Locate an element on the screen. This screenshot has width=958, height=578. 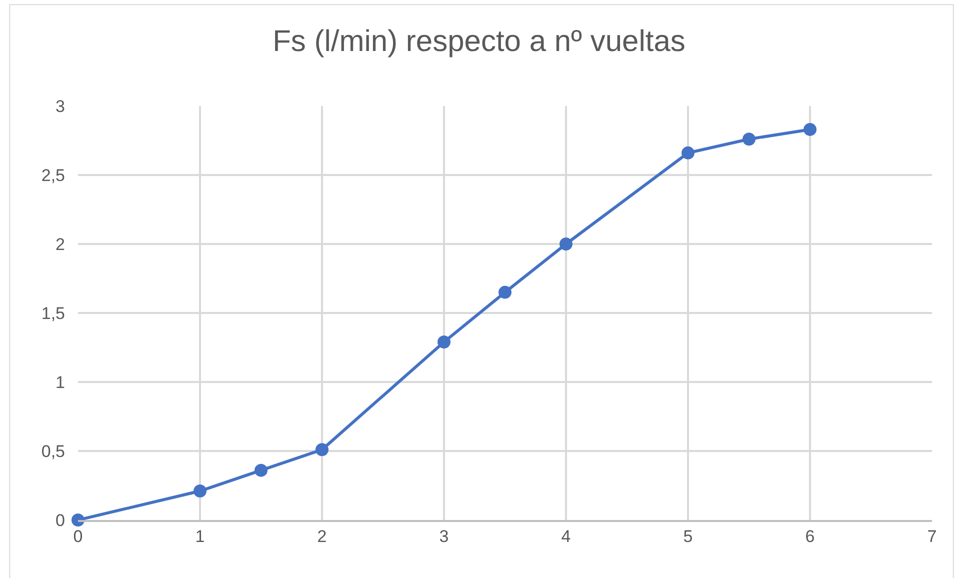
y-tick-label: 3 is located at coordinates (60, 106).